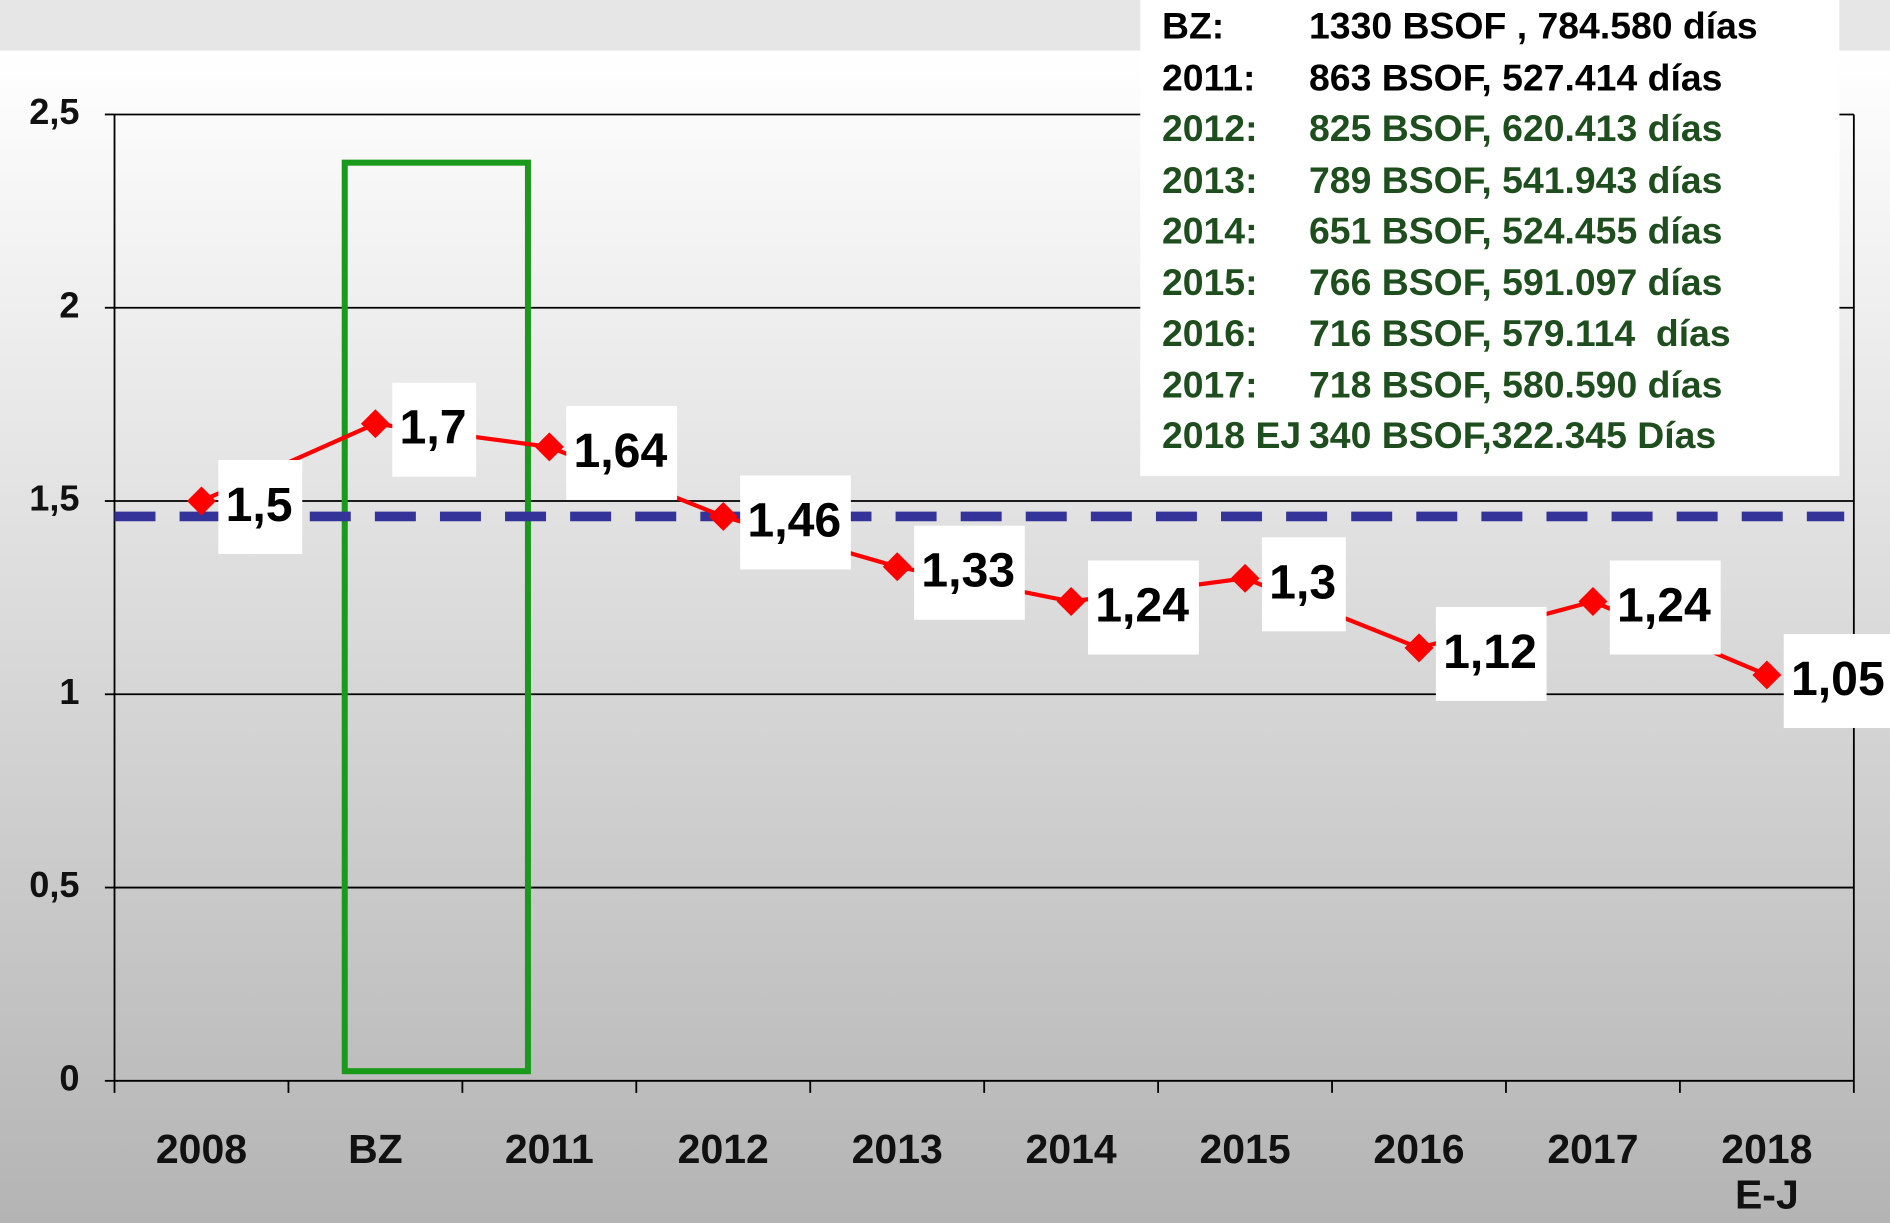 The image size is (1890, 1223). I want to click on x-tick-label: 2016, so click(1419, 1149).